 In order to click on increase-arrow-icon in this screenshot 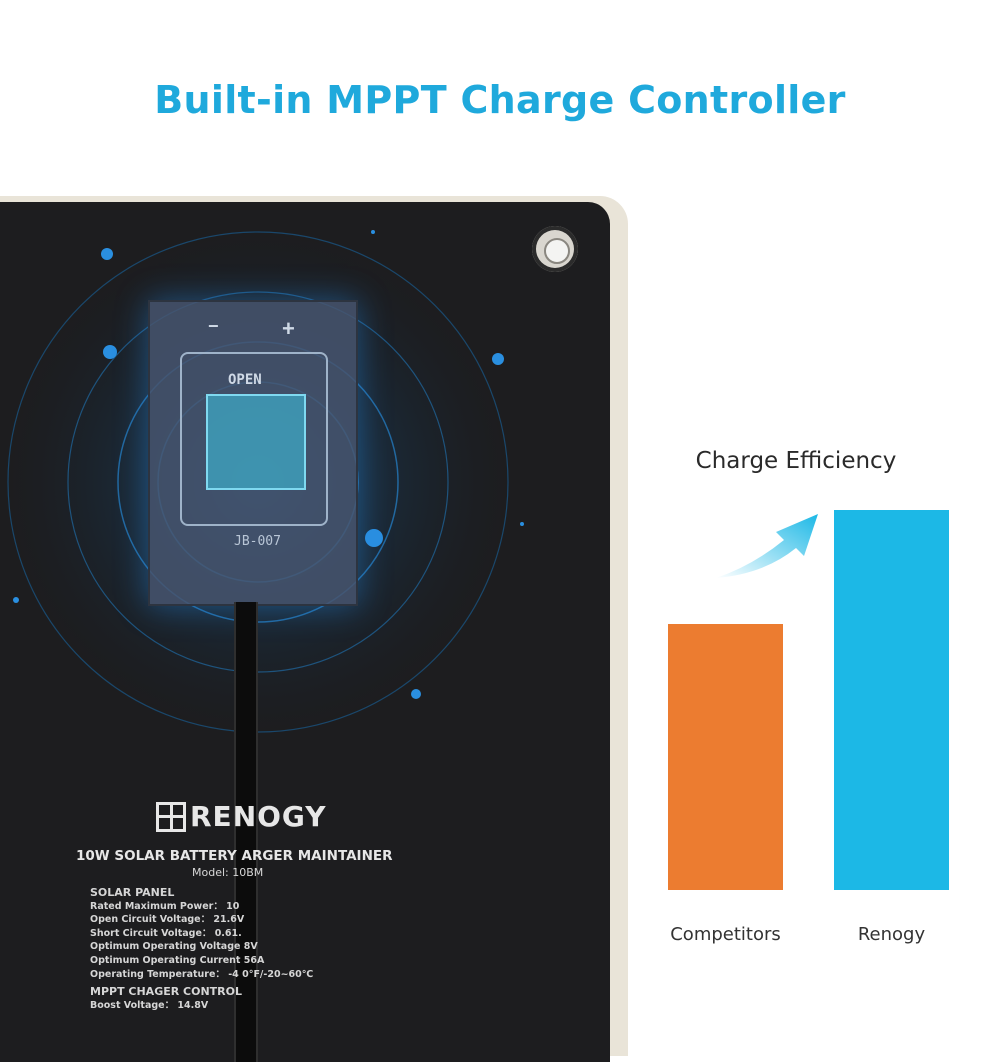, I will do `click(767, 546)`.